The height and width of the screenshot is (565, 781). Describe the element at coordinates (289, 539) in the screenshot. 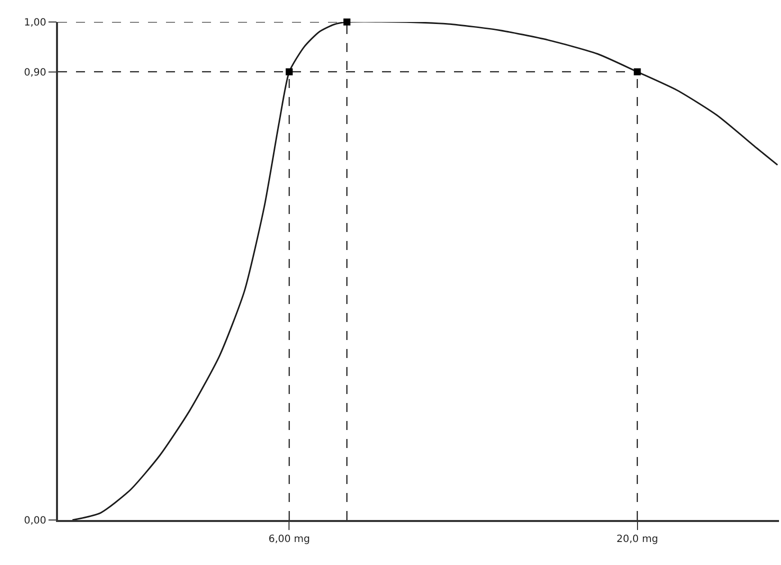

I see `x-tick-label: 6,00 mg` at that location.